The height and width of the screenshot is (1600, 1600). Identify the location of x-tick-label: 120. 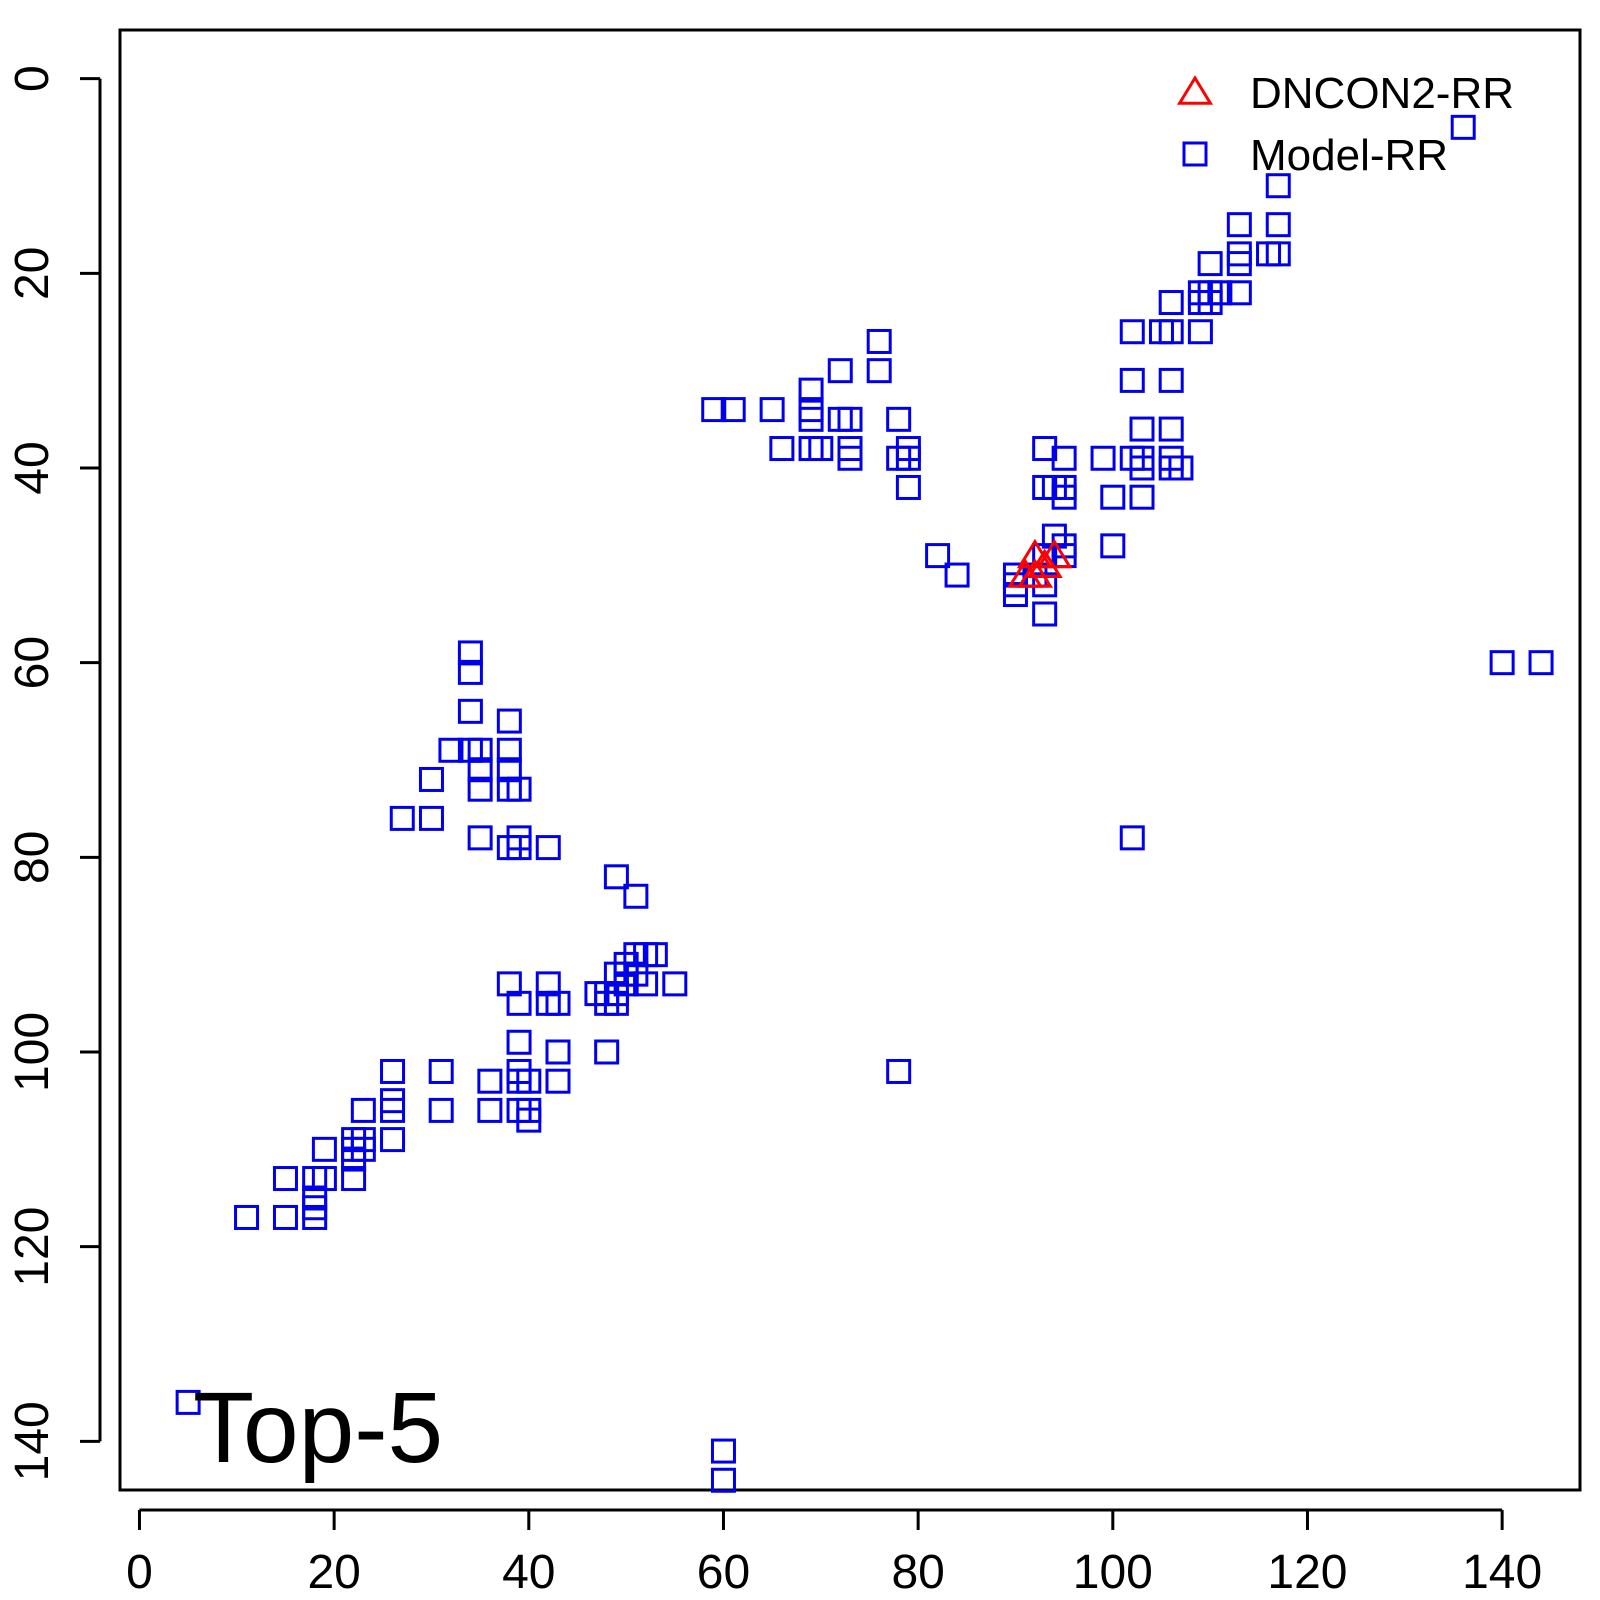
(1307, 1572).